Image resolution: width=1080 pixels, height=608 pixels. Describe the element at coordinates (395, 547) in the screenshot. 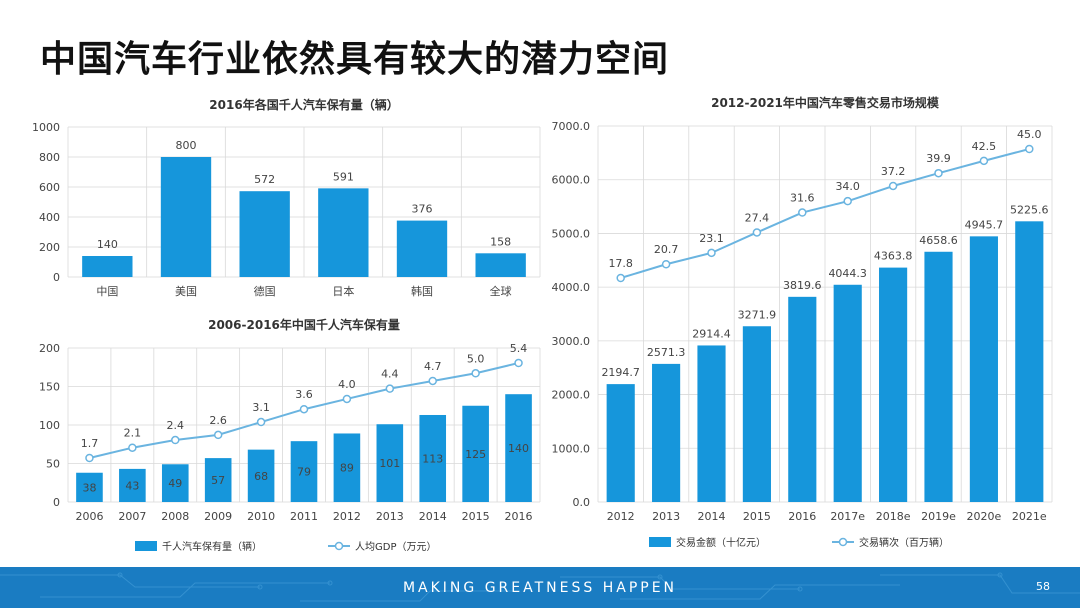

I see `legend-line-label: 人均GDP（万元）` at that location.